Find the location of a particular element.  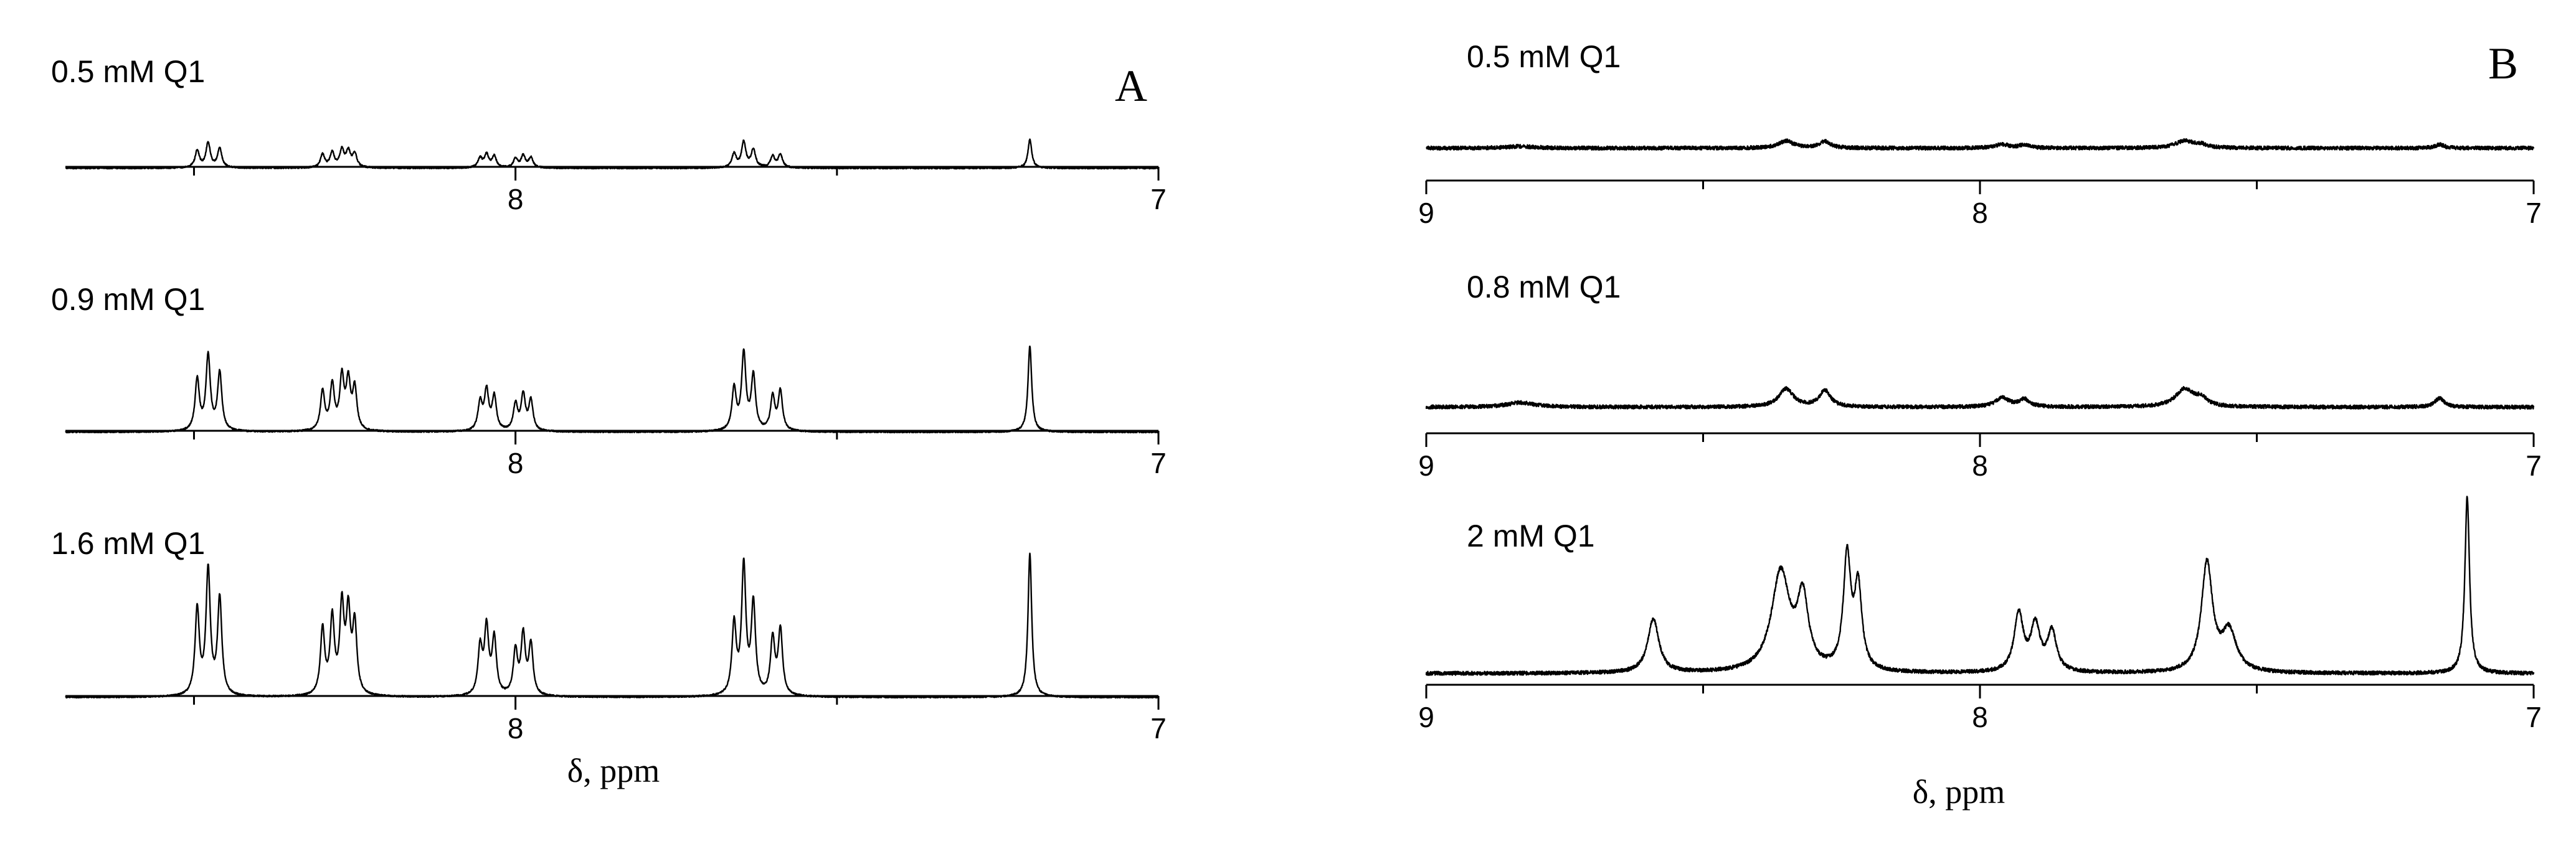

series-label: 0.9 mM Q1 is located at coordinates (128, 299).